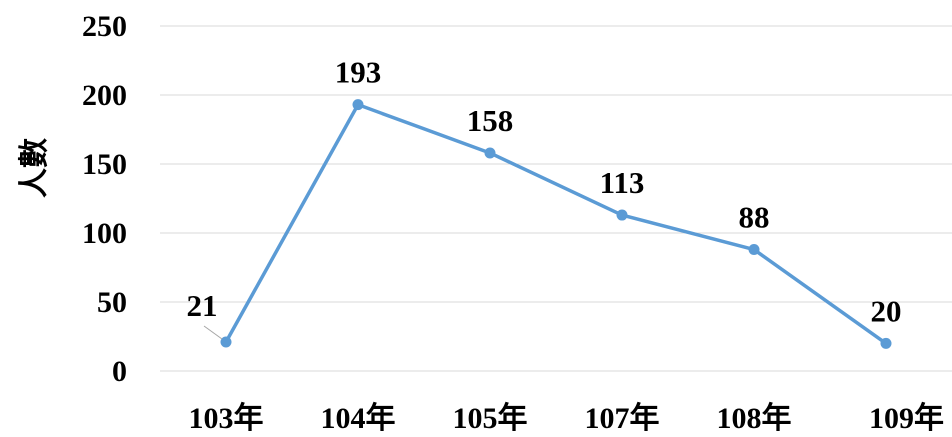  I want to click on y-tick-label: 100, so click(104, 233).